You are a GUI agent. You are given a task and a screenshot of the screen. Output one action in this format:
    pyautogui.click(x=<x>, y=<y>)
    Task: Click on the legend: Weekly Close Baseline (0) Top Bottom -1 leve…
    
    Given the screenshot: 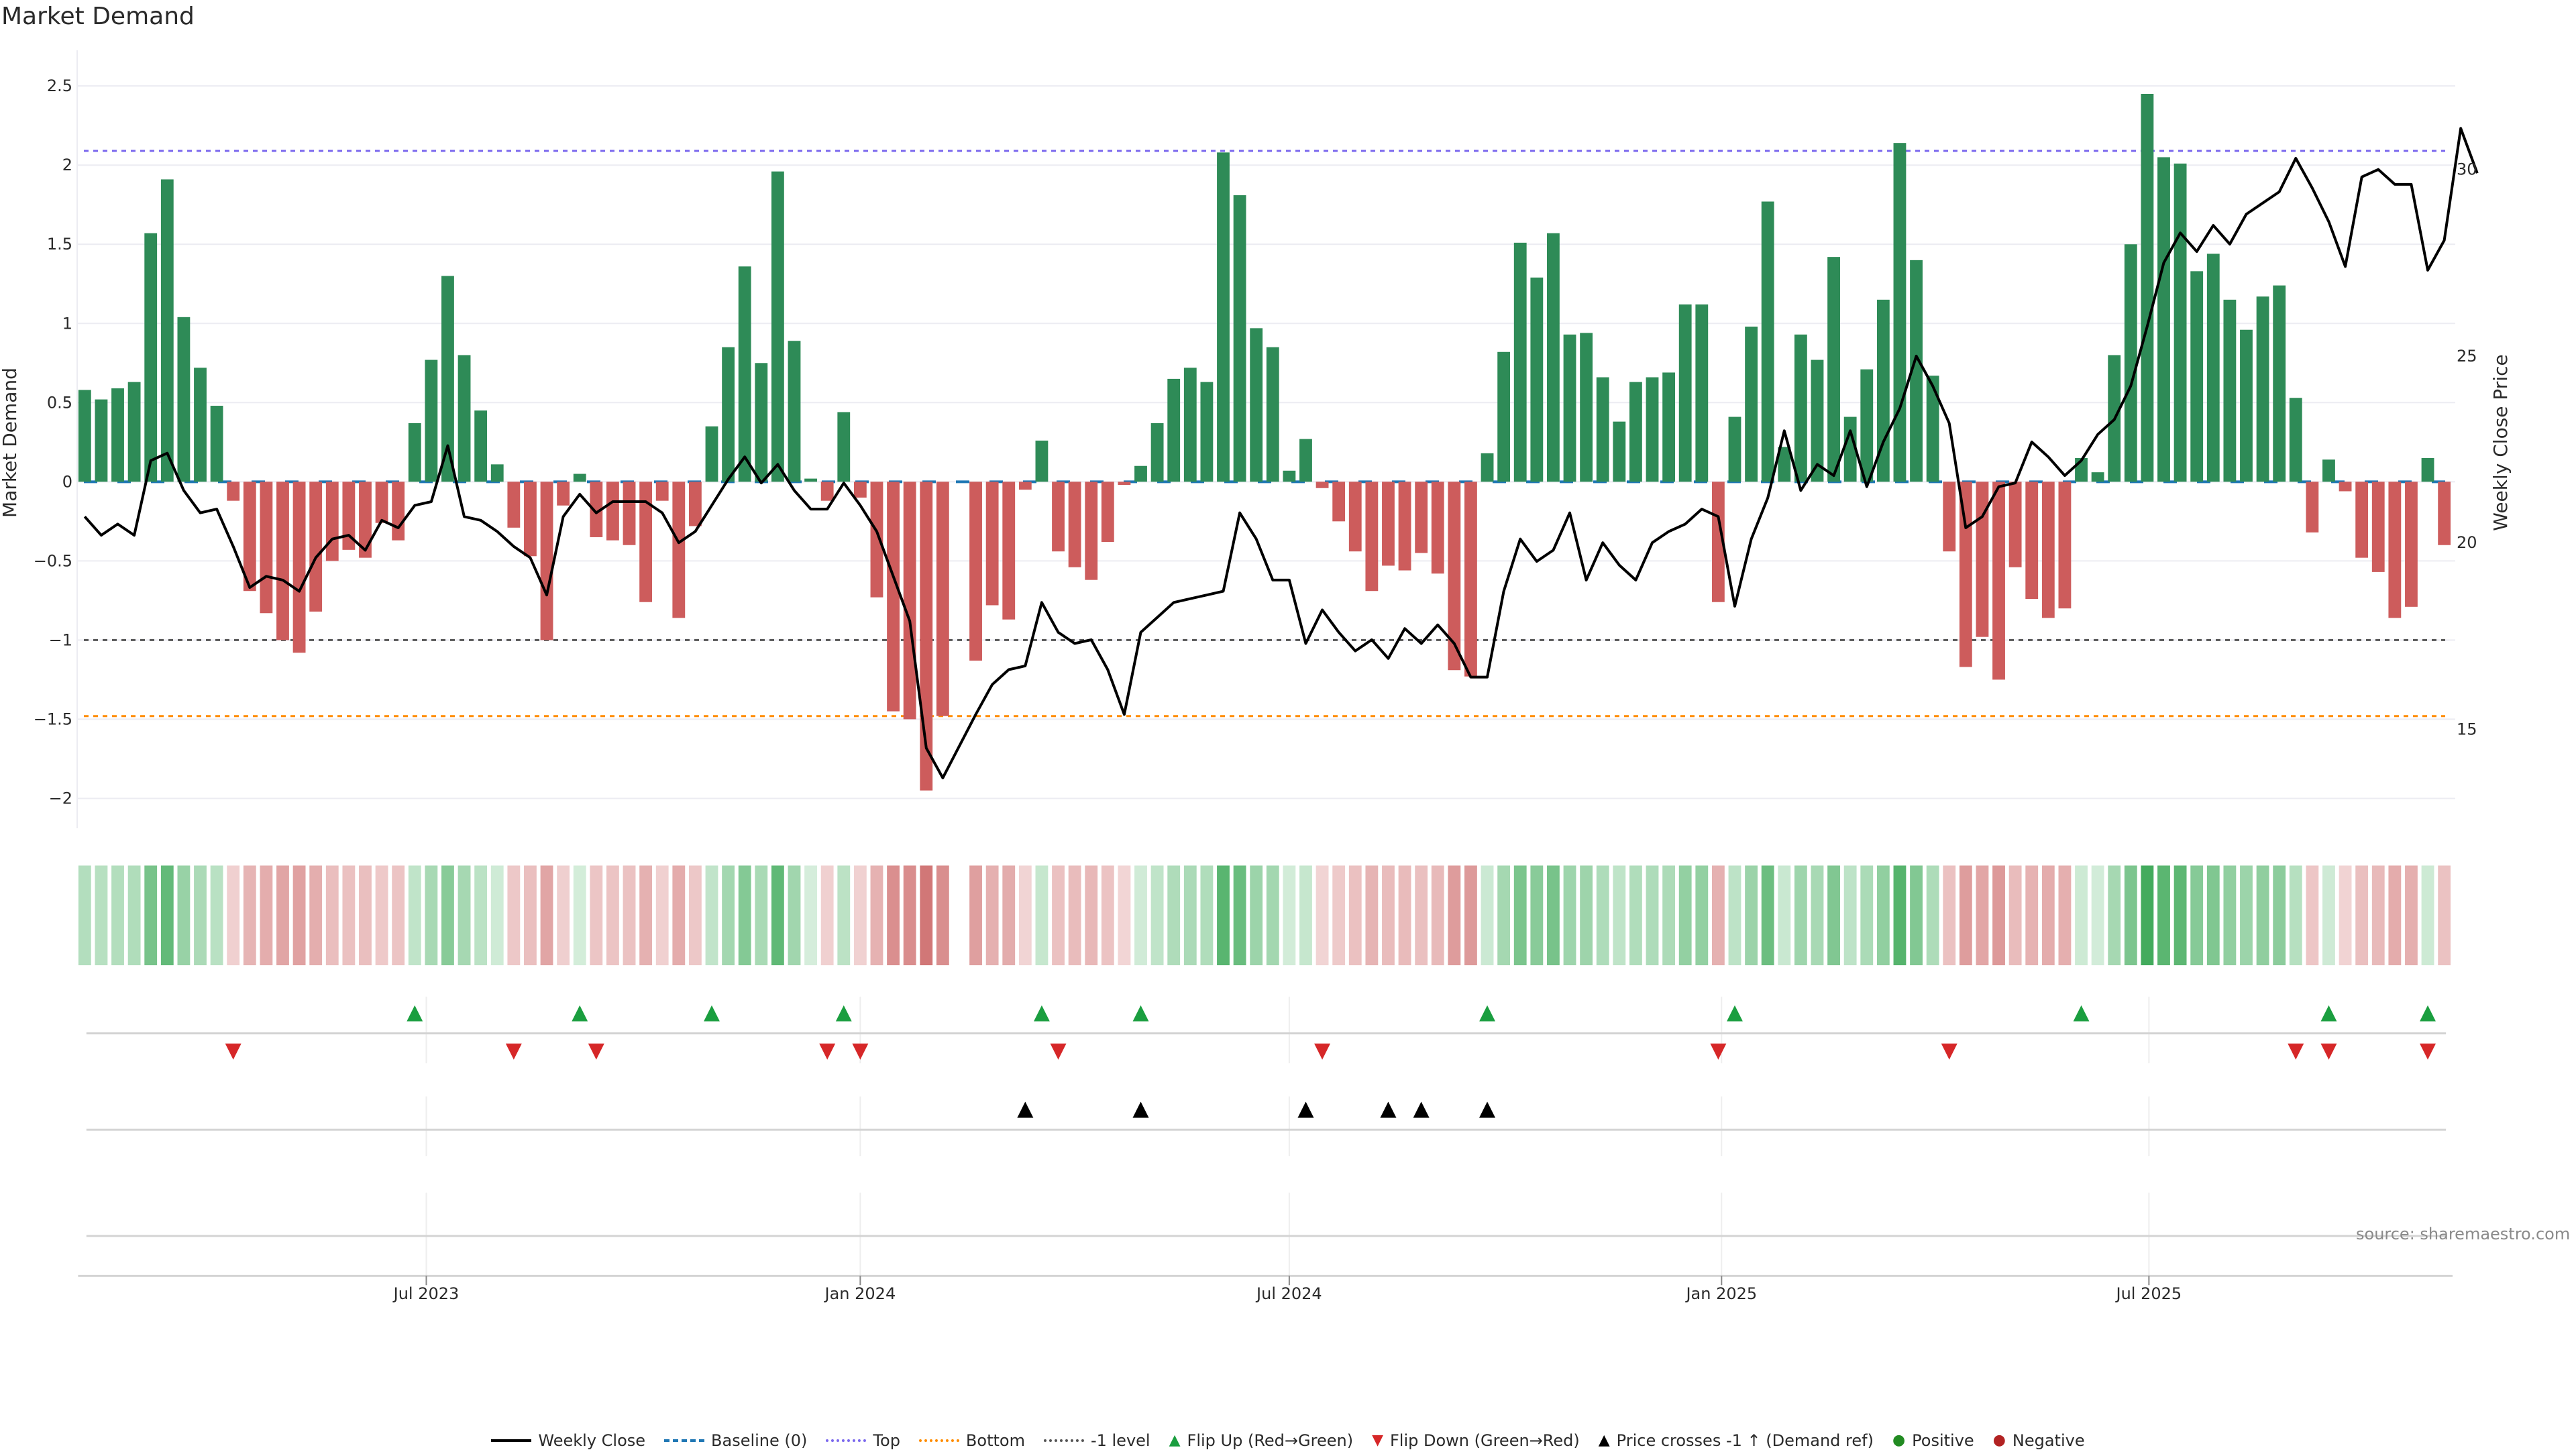 What is the action you would take?
    pyautogui.click(x=1288, y=1440)
    